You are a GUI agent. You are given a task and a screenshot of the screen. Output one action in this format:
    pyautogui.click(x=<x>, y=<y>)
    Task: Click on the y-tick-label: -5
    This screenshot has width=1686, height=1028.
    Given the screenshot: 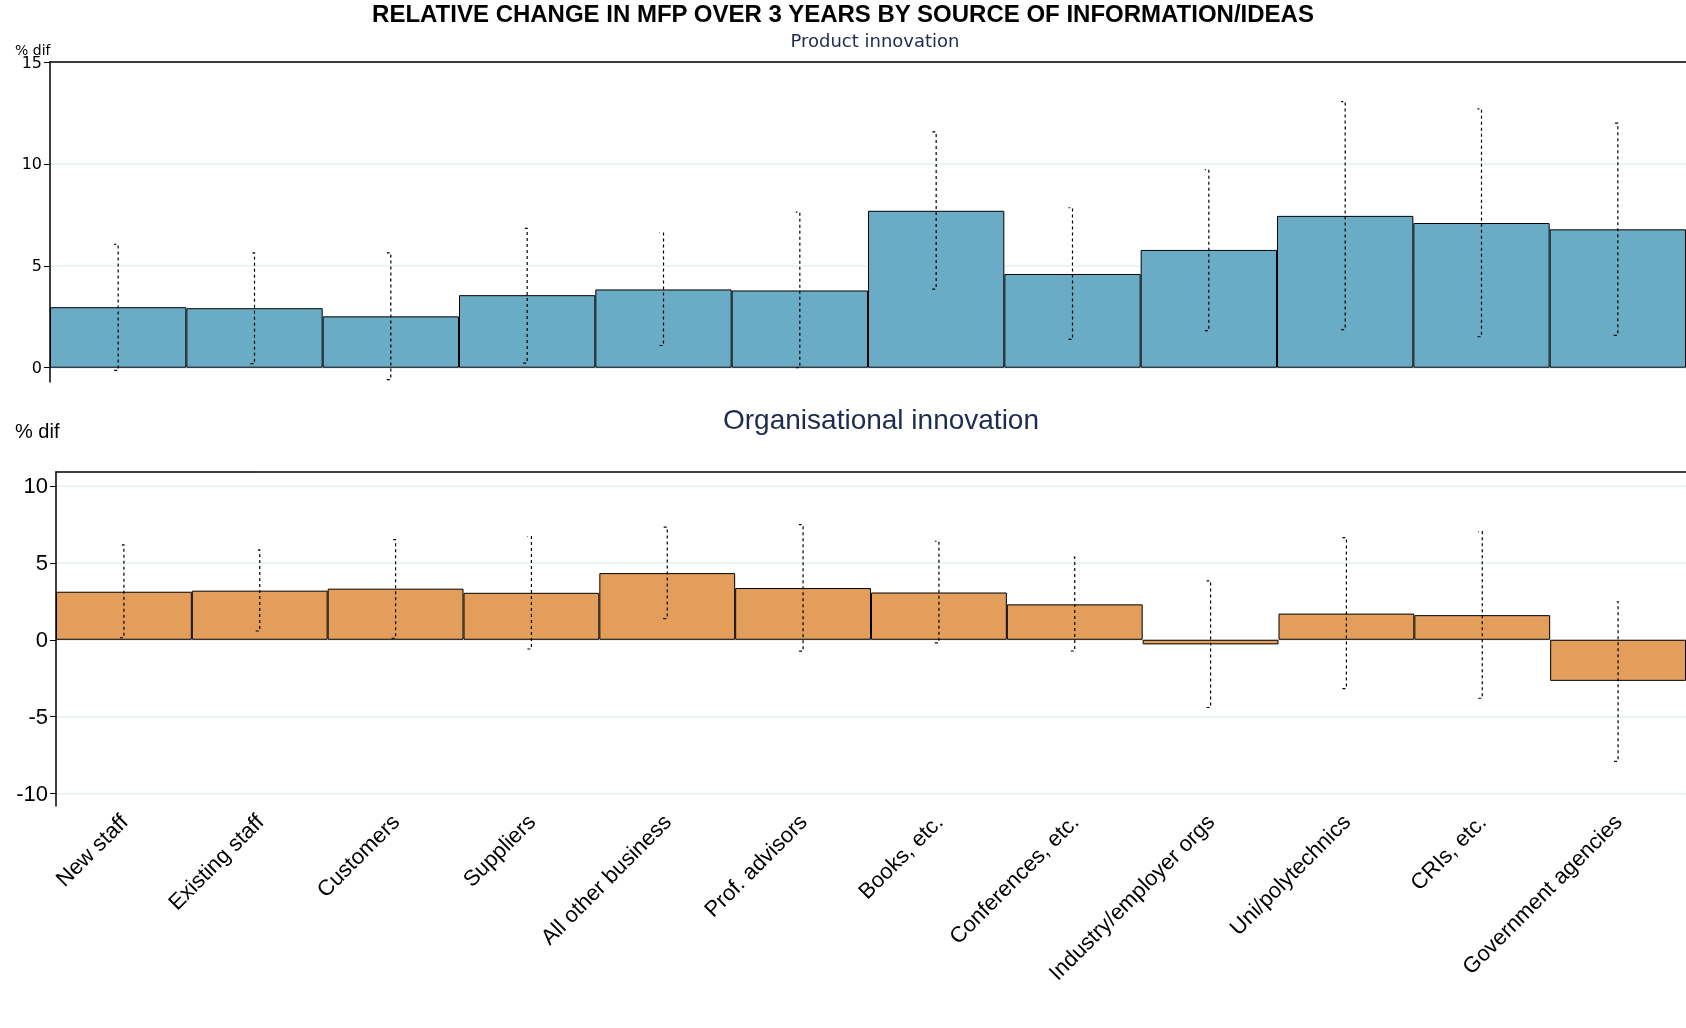 What is the action you would take?
    pyautogui.click(x=38, y=717)
    